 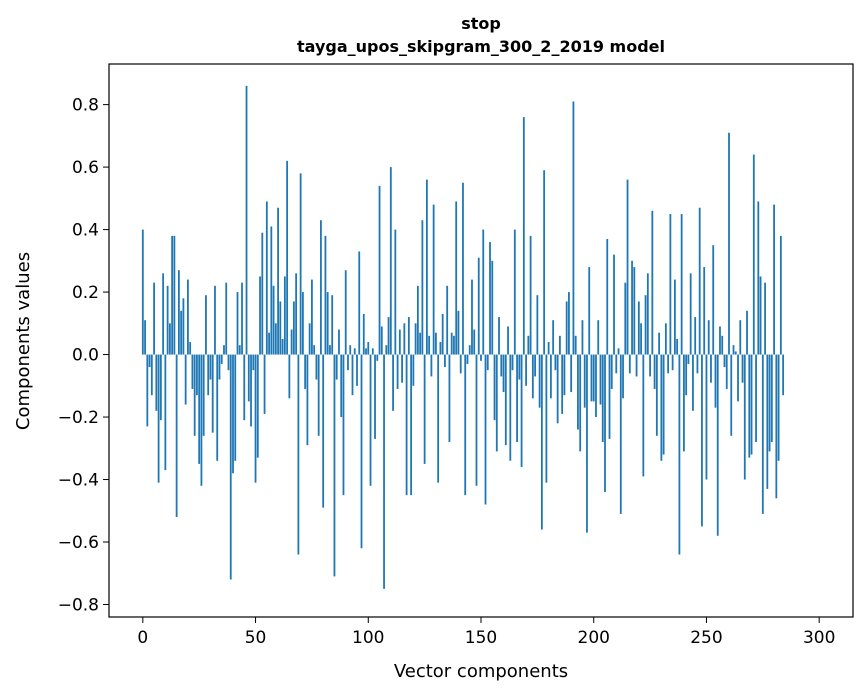 What do you see at coordinates (78, 543) in the screenshot?
I see `y-tick-label: −0.6` at bounding box center [78, 543].